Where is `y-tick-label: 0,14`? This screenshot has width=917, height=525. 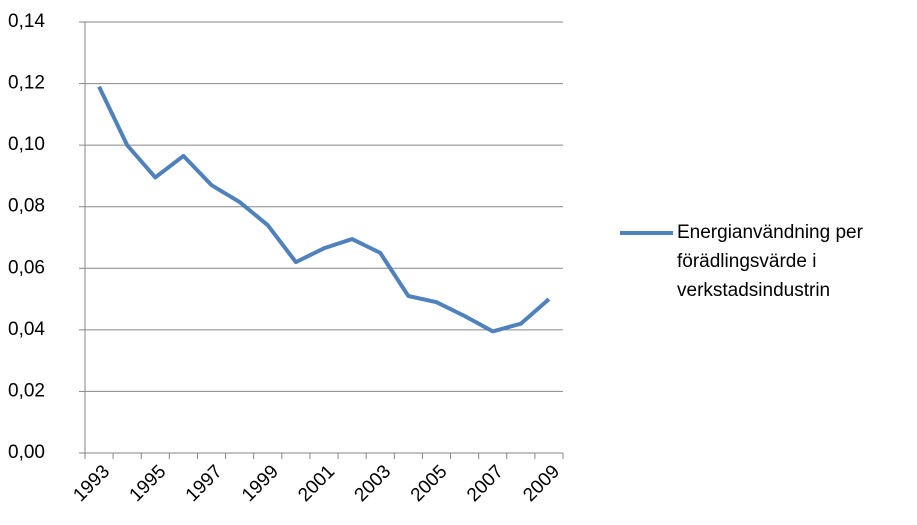 y-tick-label: 0,14 is located at coordinates (26, 21).